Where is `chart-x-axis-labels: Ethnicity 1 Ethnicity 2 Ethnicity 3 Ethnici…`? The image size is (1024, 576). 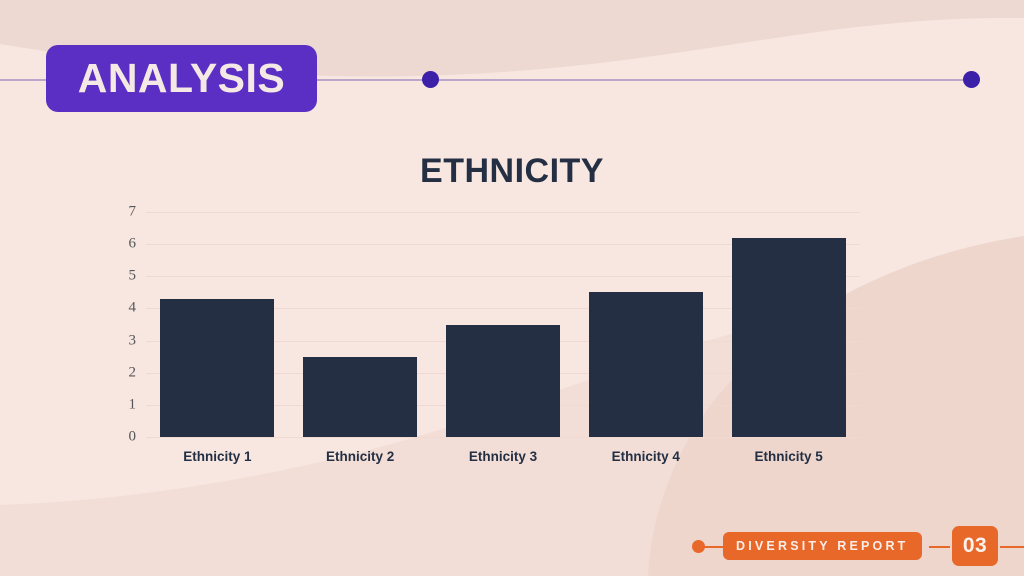 chart-x-axis-labels: Ethnicity 1 Ethnicity 2 Ethnicity 3 Ethnici… is located at coordinates (503, 459).